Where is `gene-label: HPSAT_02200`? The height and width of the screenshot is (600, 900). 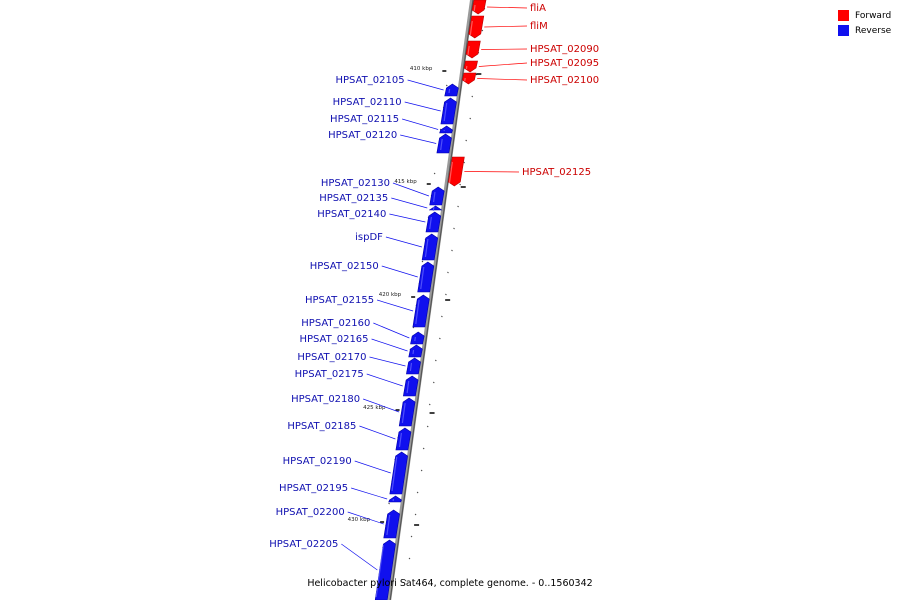 gene-label: HPSAT_02200 is located at coordinates (310, 512).